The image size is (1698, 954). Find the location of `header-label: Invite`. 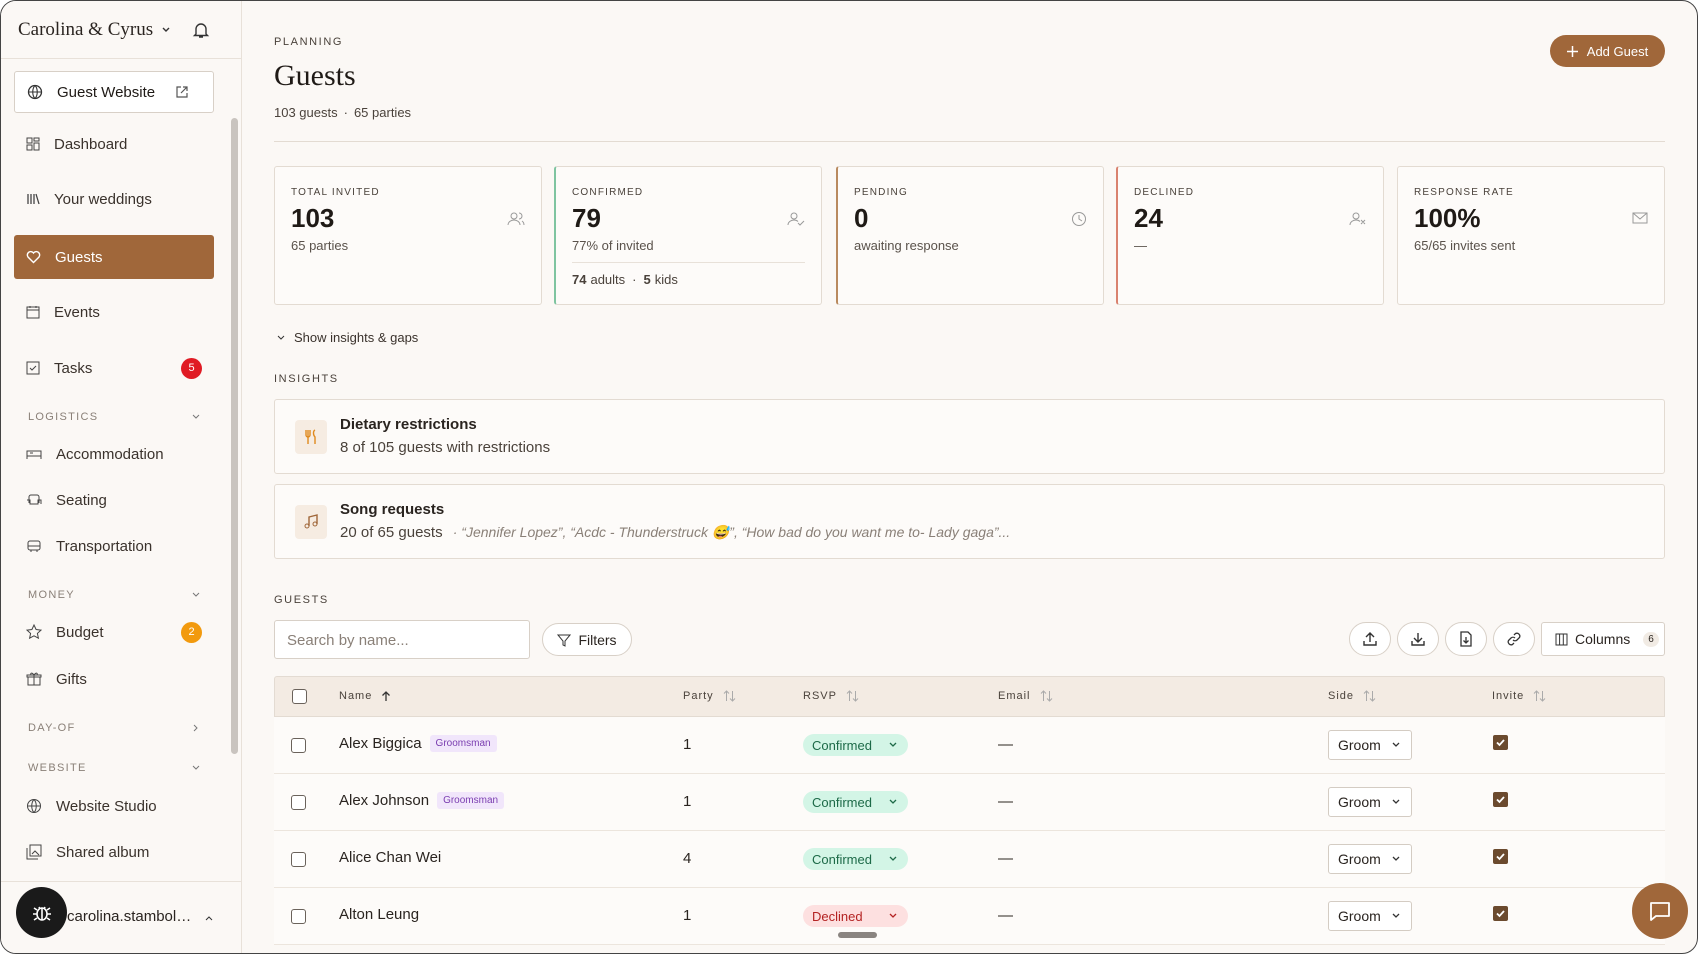

header-label: Invite is located at coordinates (1508, 696).